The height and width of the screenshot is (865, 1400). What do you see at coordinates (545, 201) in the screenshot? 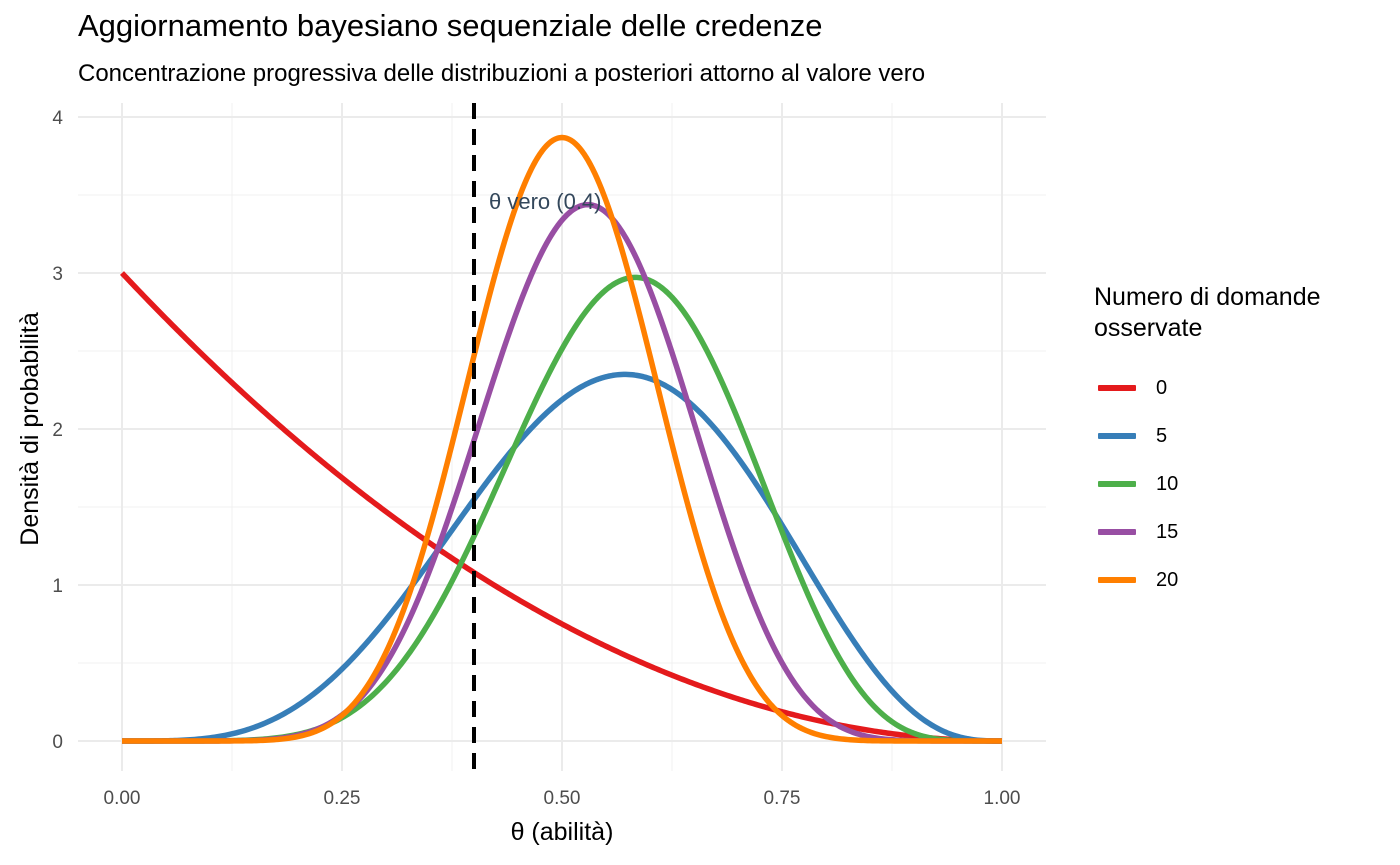
I see `true-theta-label: θ vero (0.4)` at bounding box center [545, 201].